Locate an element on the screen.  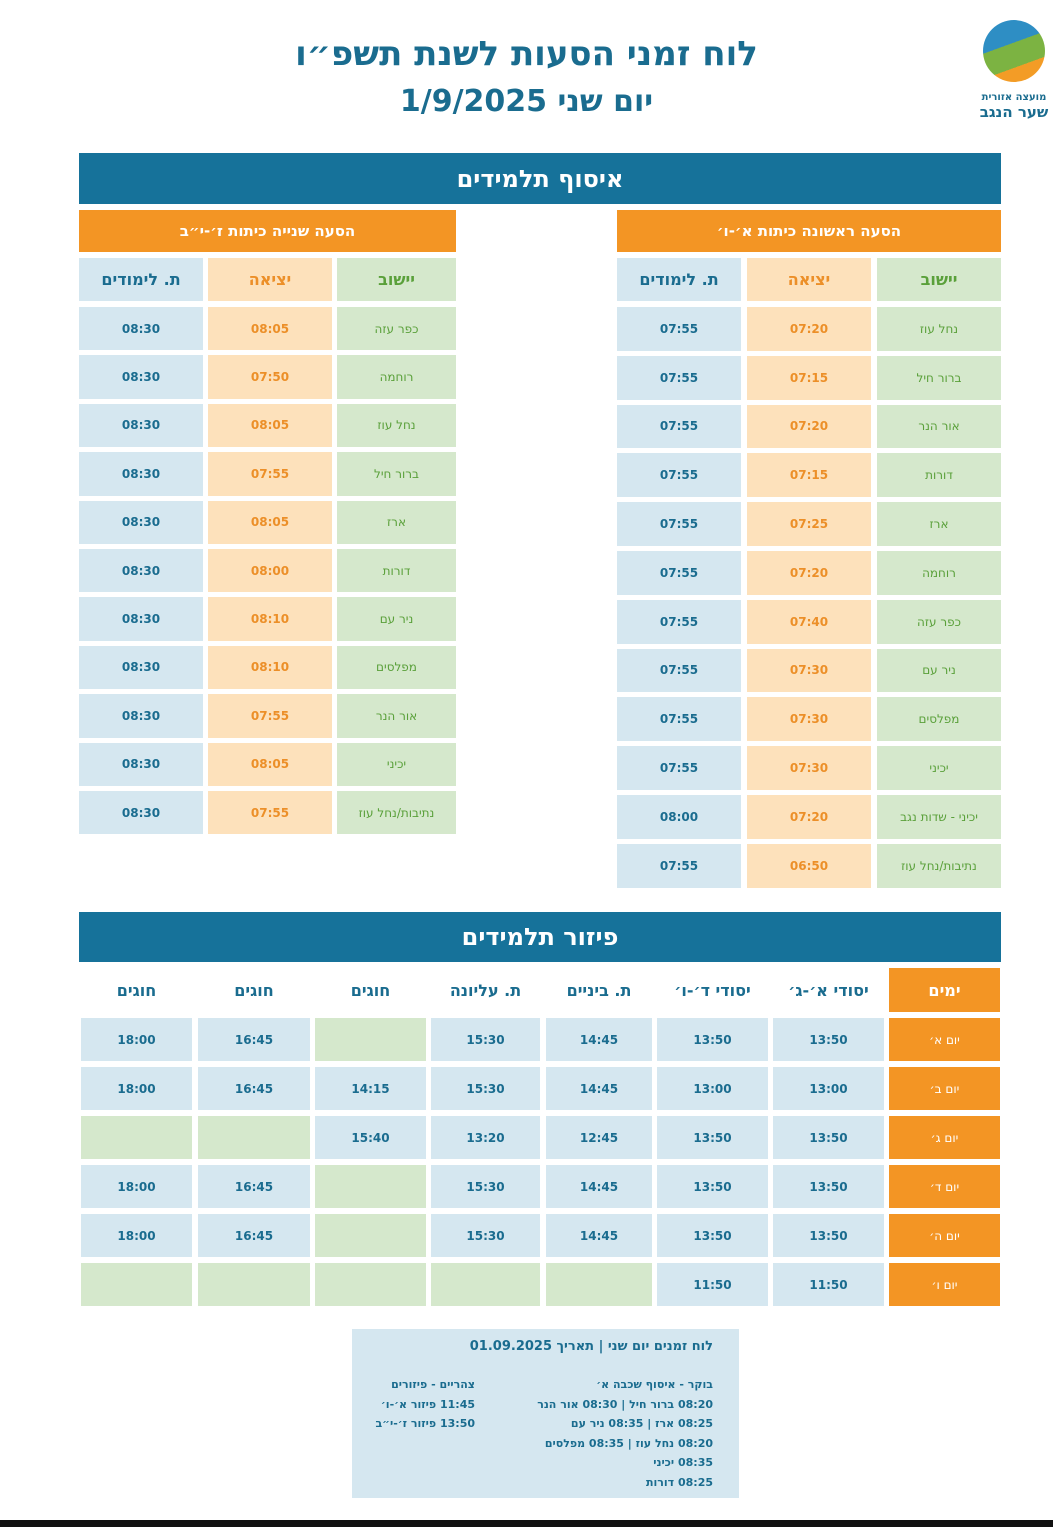
note-title: לוח זמנים יום שני | תאריך 01.09.2025 is located at coordinates (591, 1346).